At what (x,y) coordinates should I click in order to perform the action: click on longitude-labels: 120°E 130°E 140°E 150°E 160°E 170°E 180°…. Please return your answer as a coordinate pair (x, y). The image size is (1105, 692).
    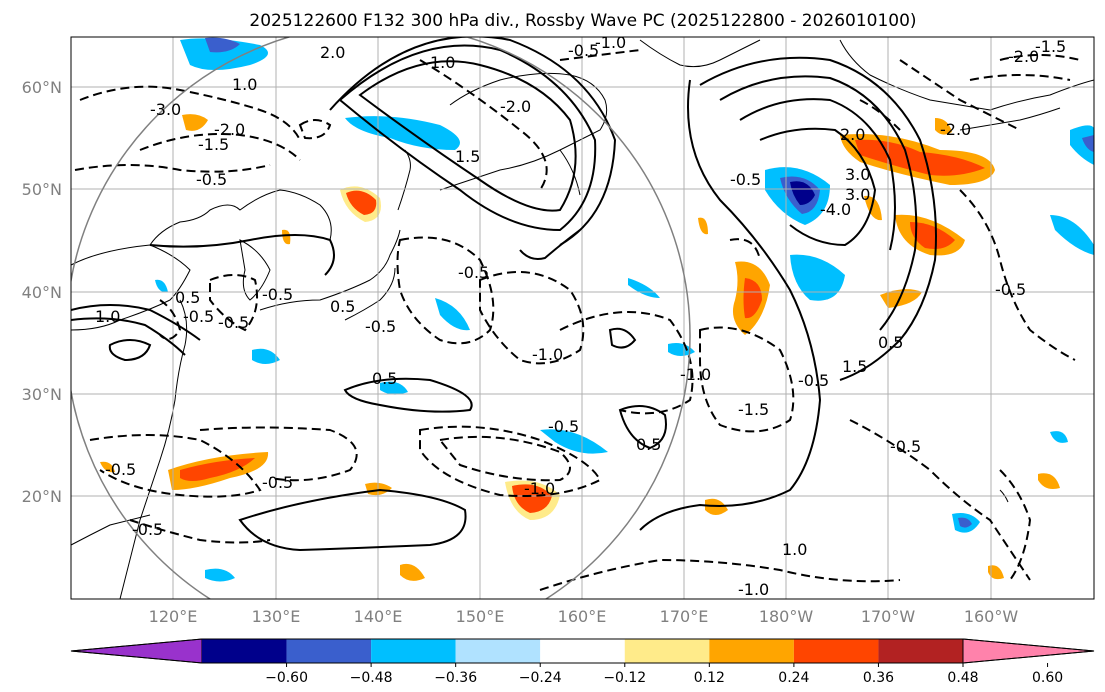
    Looking at the image, I should click on (584, 616).